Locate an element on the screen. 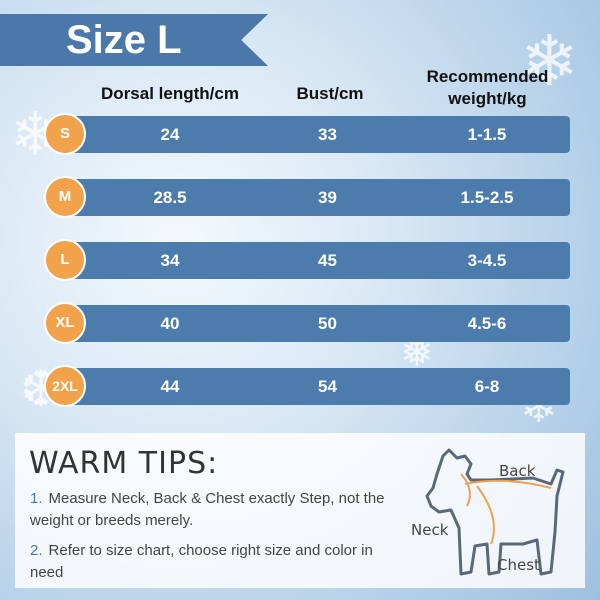 This screenshot has width=600, height=600. dorsal-cell: 40 is located at coordinates (170, 323).